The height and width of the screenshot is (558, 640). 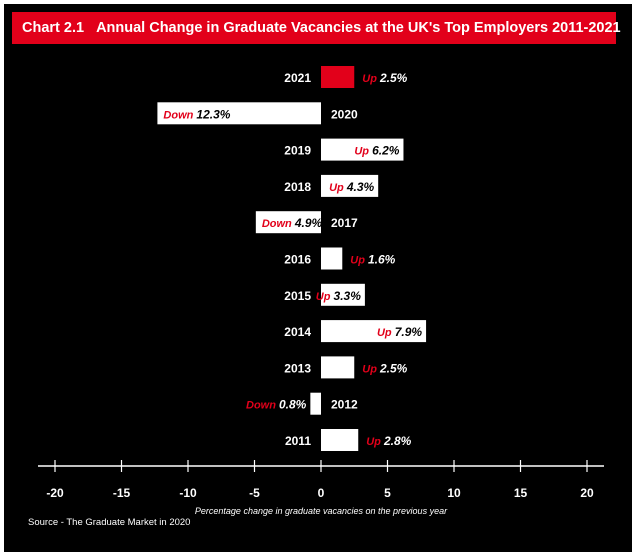 What do you see at coordinates (55, 493) in the screenshot?
I see `x-tick-label: -20` at bounding box center [55, 493].